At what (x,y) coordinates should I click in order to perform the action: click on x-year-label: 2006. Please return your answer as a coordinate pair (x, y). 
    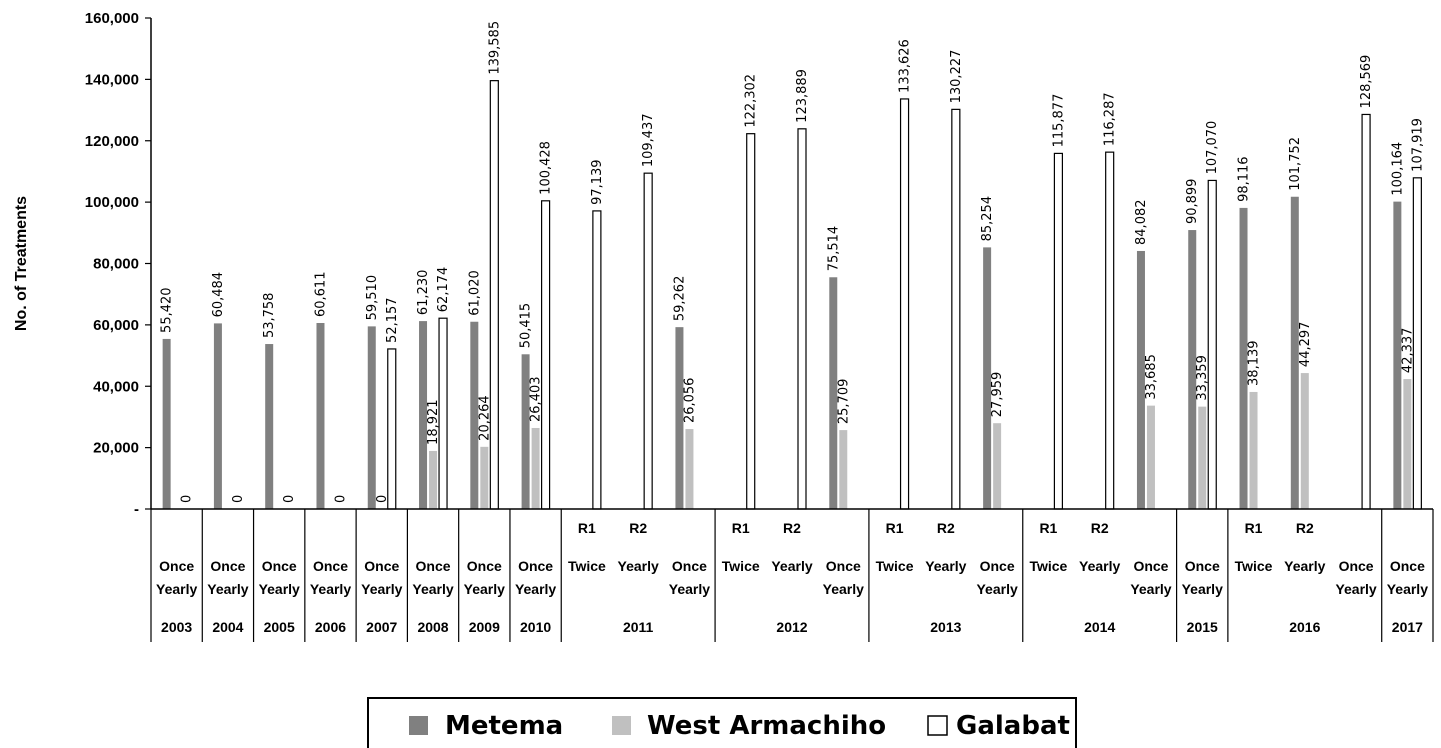
    Looking at the image, I should click on (330, 627).